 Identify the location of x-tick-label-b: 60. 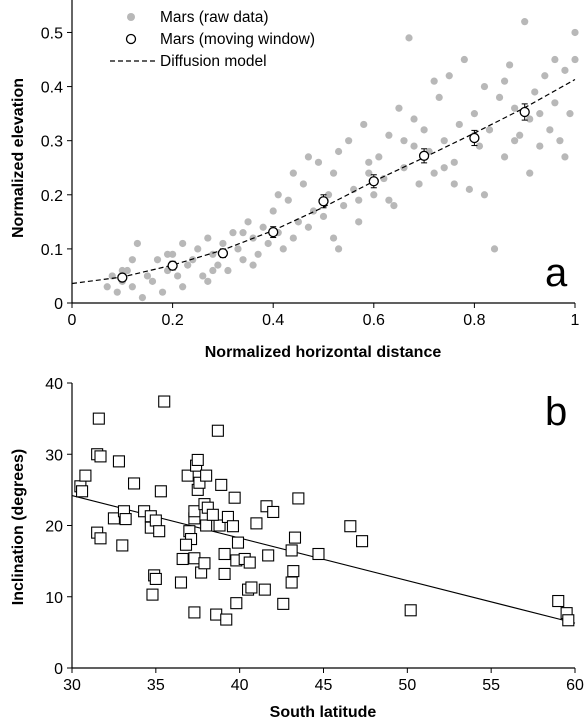
(575, 685).